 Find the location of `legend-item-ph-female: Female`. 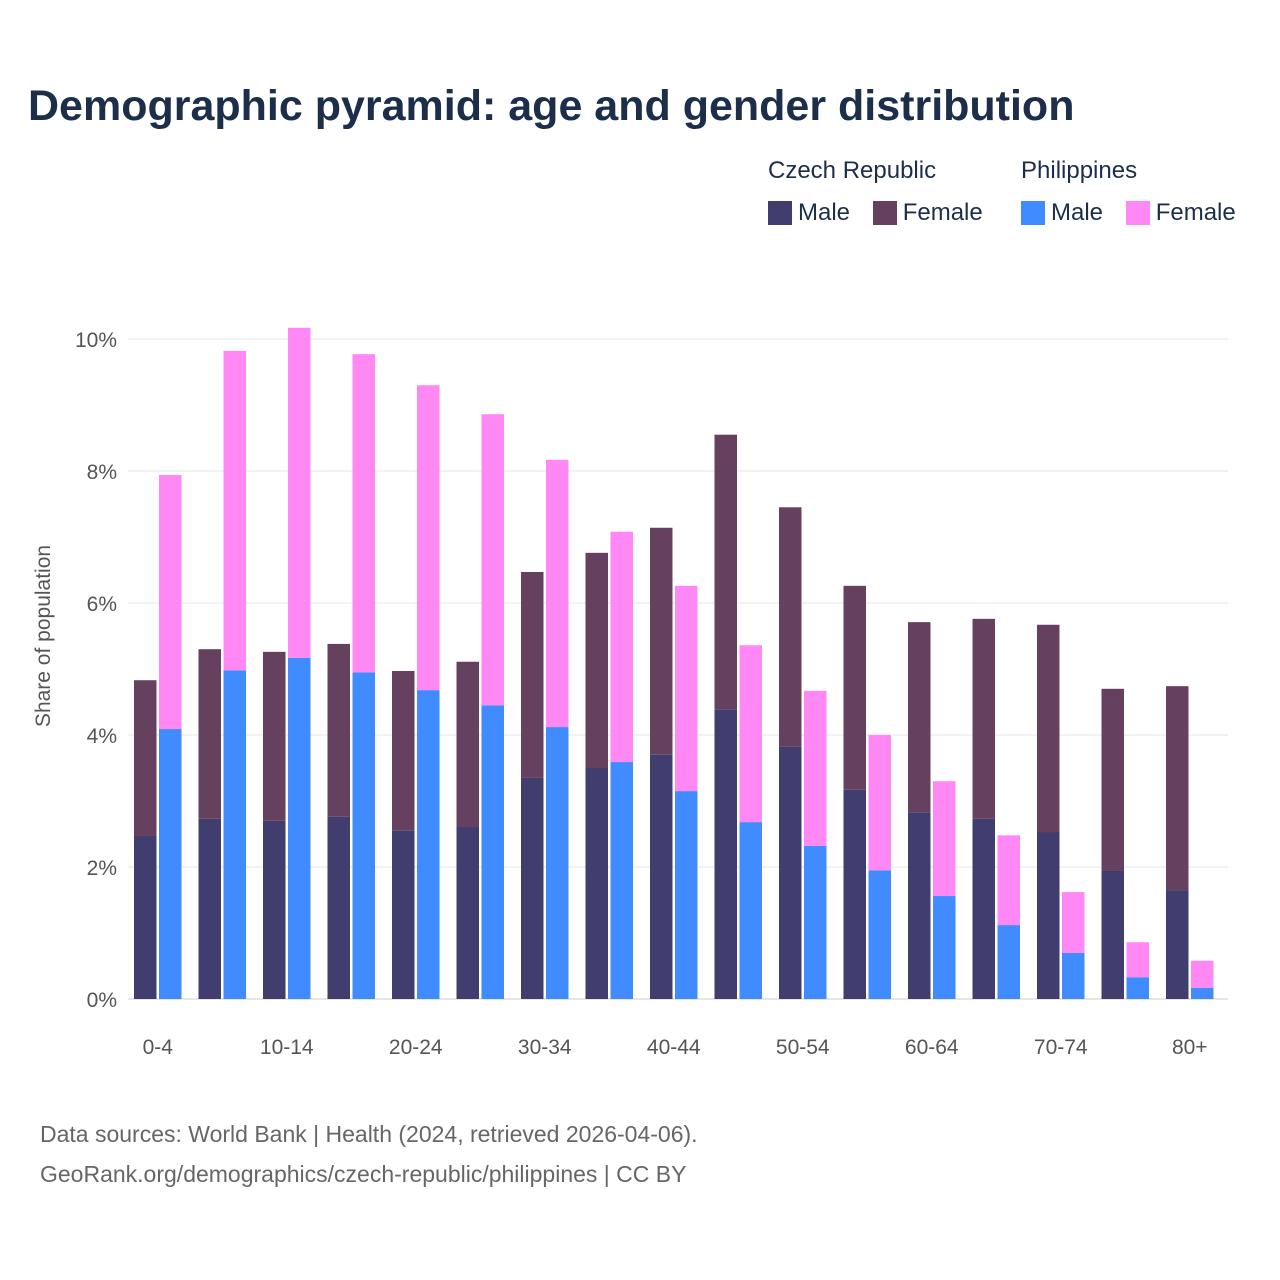

legend-item-ph-female: Female is located at coordinates (1180, 213).